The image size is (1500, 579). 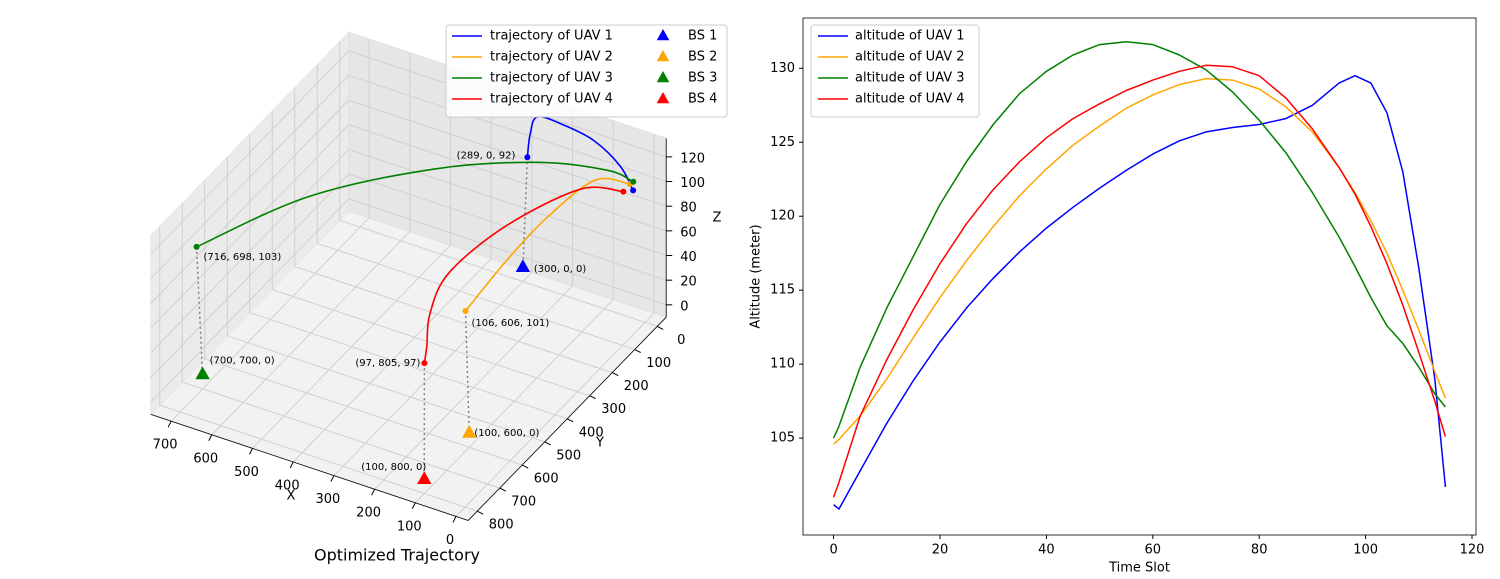 What do you see at coordinates (165, 445) in the screenshot?
I see `x-tick-label: 700` at bounding box center [165, 445].